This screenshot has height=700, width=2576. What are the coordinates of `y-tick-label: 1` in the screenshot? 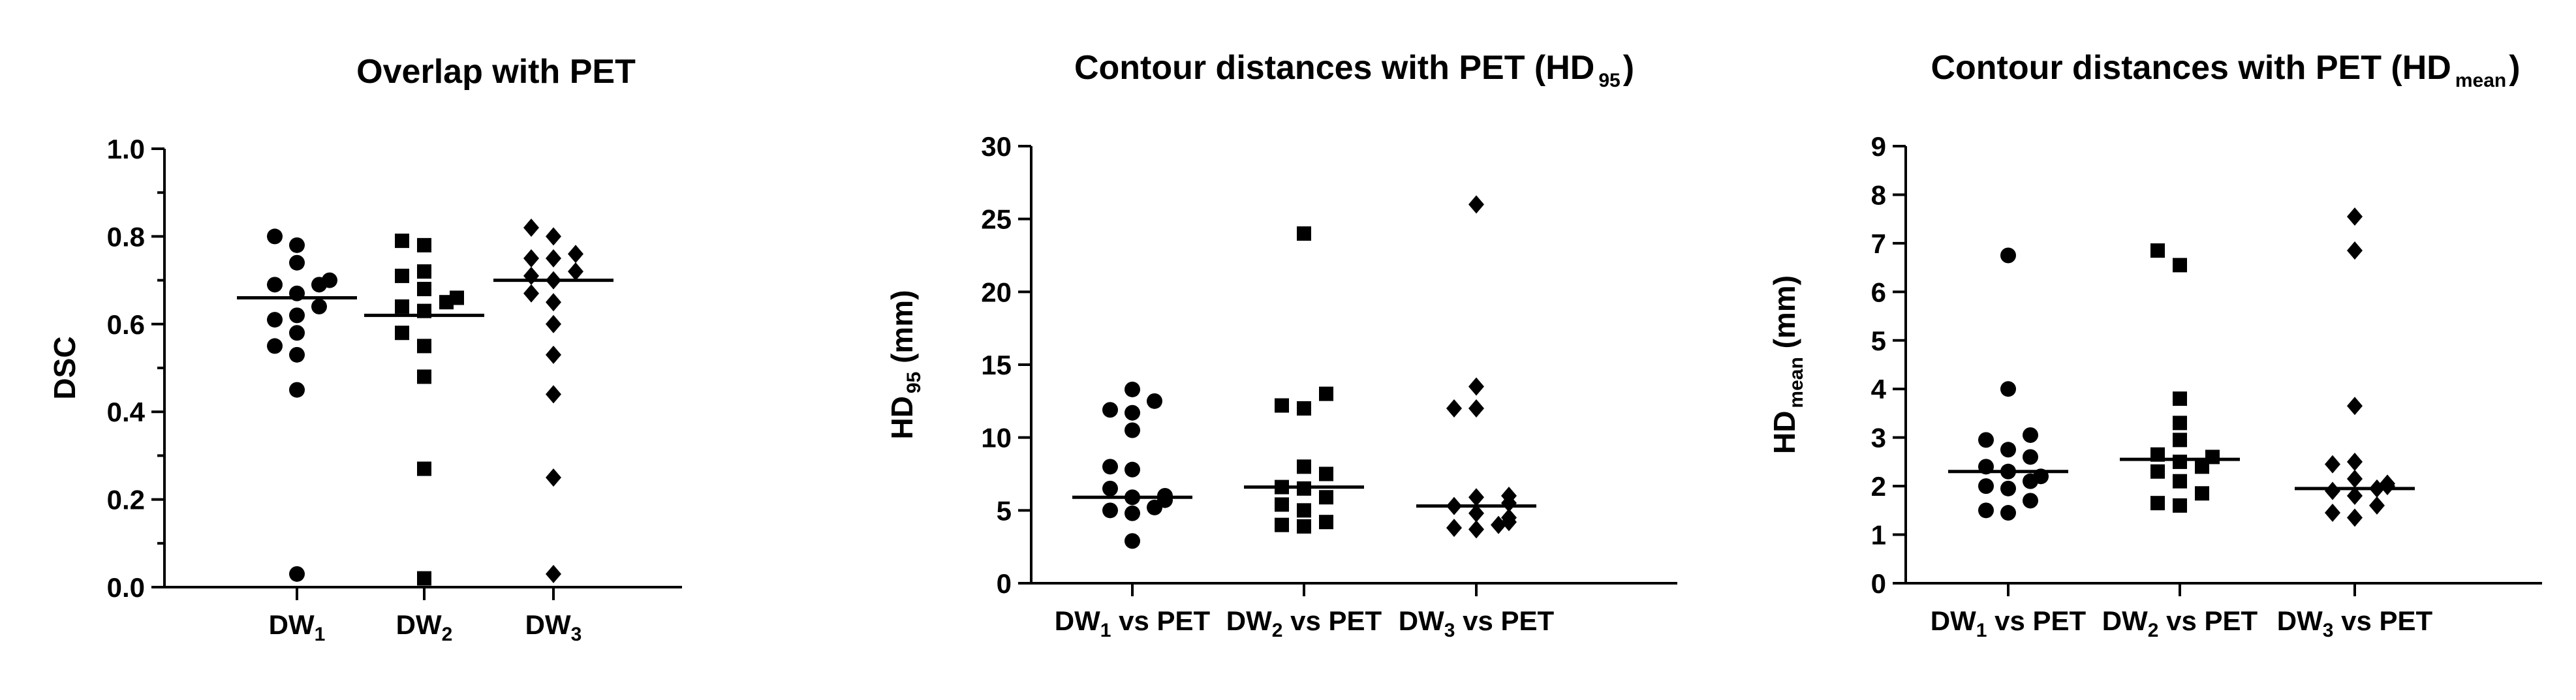 It's located at (1878, 535).